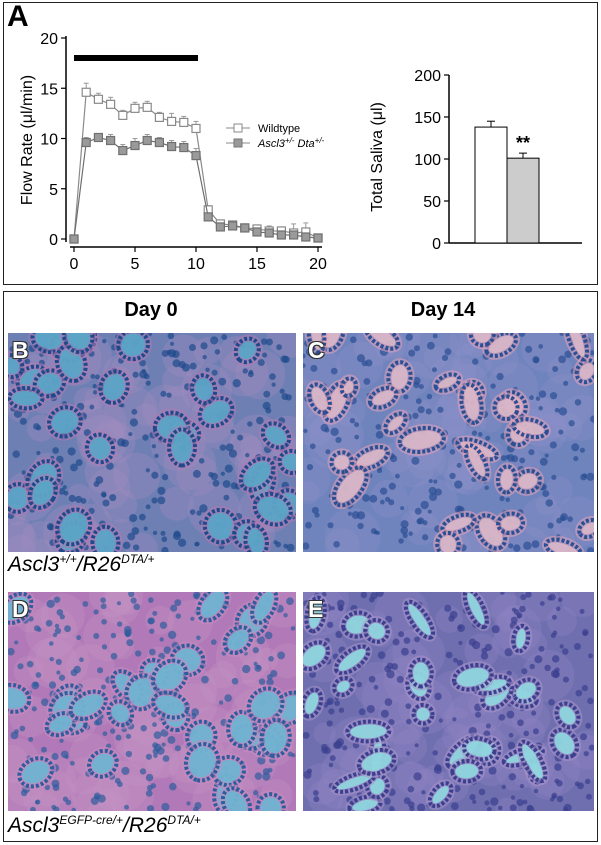  Describe the element at coordinates (152, 701) in the screenshot. I see `micrograph-d: D` at that location.